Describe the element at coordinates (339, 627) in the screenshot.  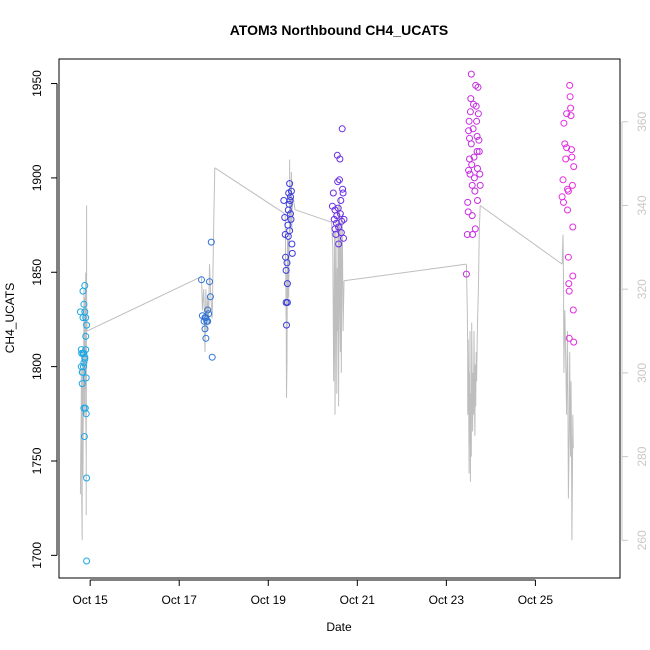
I see `x-axis-label: Date` at that location.